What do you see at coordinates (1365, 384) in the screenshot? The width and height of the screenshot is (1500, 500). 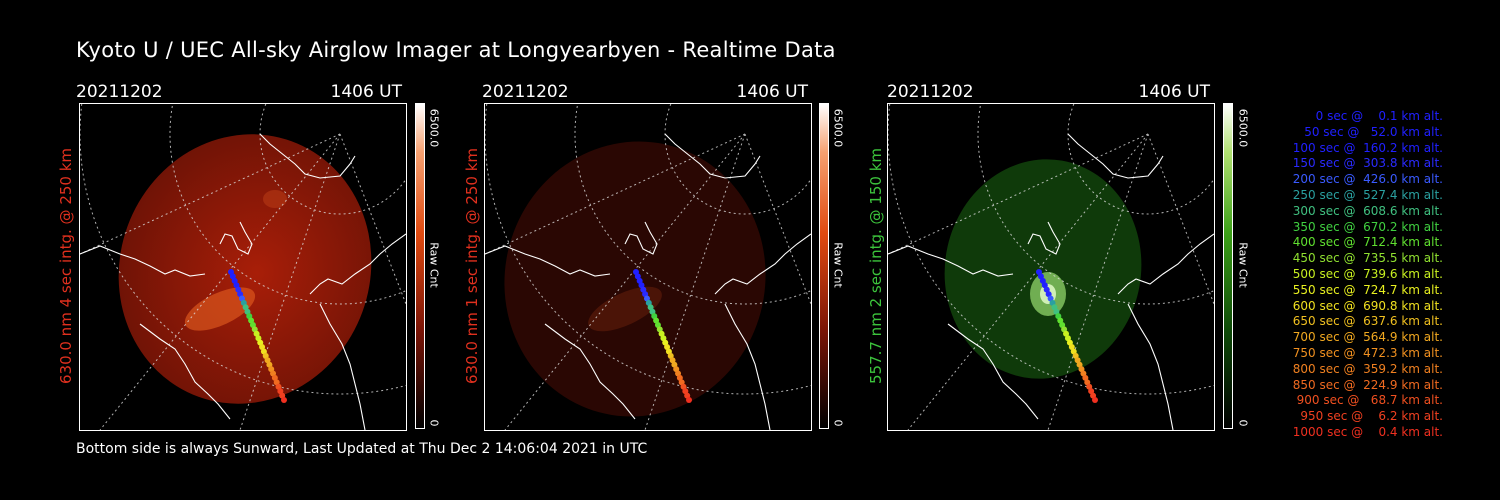 I see `legend-row: 850 sec @ 224.9 km alt.` at bounding box center [1365, 384].